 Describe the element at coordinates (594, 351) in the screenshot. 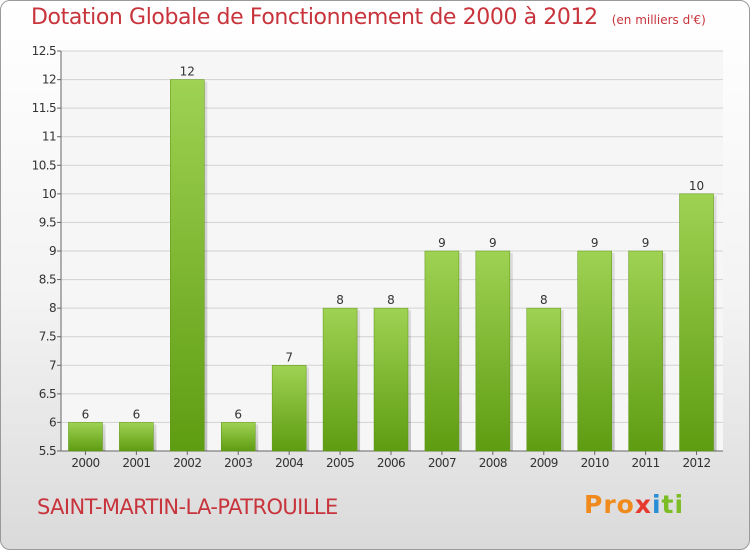

I see `bar-2010` at that location.